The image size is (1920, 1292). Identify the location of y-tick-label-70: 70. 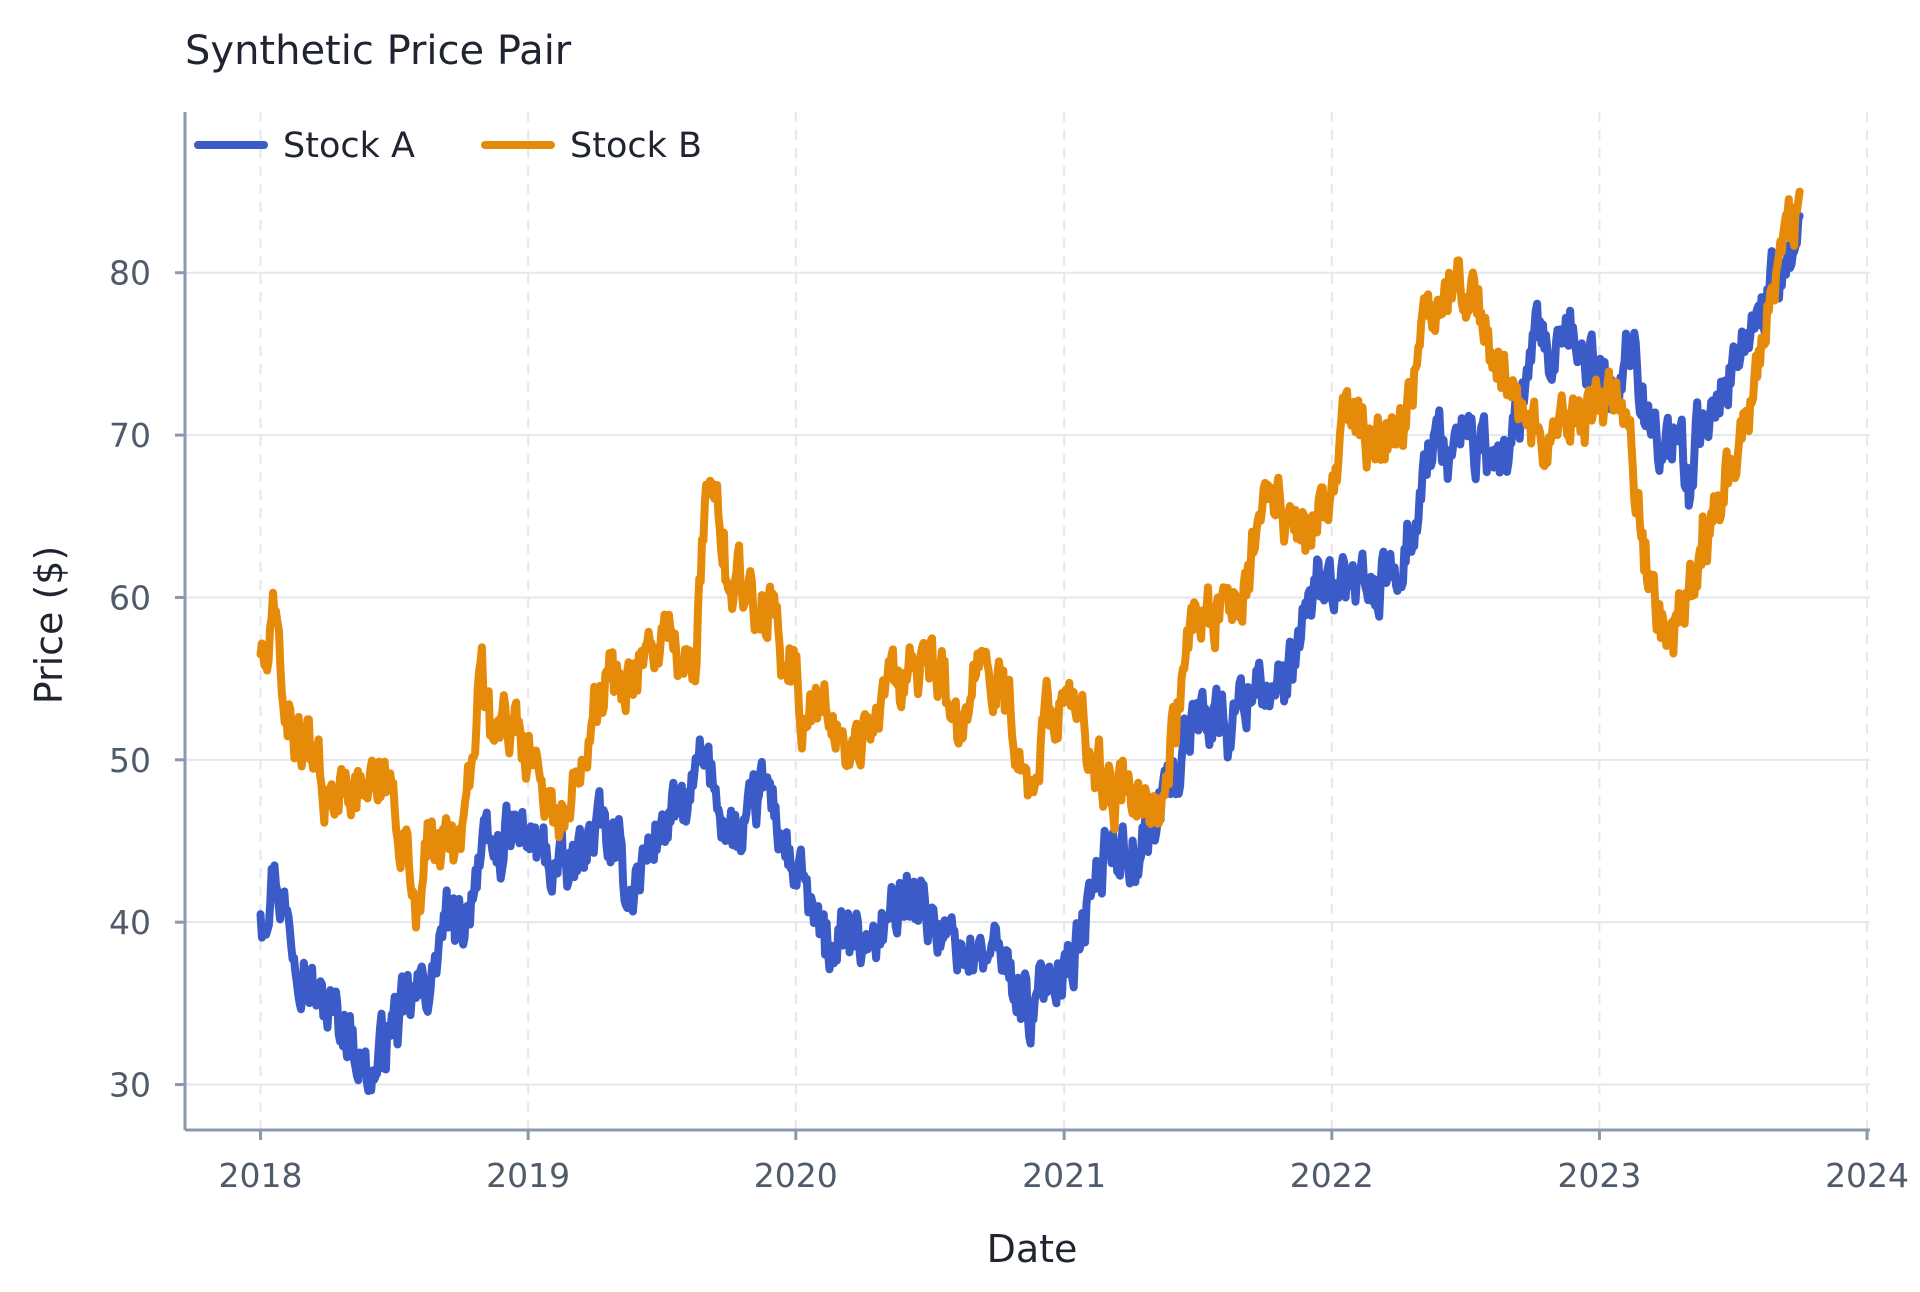
(130, 435).